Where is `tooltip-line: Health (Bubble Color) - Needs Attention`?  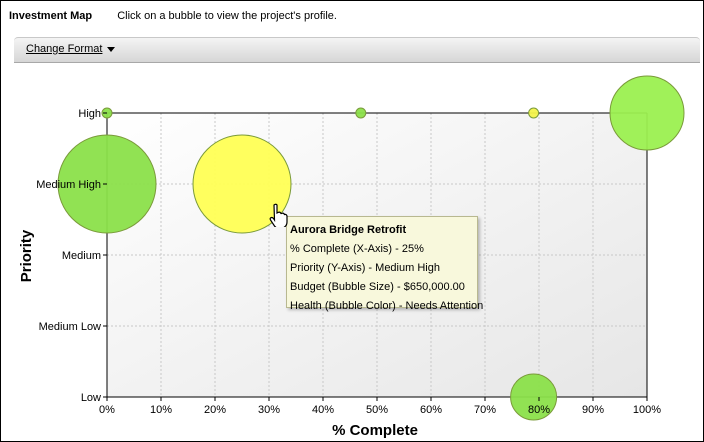
tooltip-line: Health (Bubble Color) - Needs Attention is located at coordinates (387, 306).